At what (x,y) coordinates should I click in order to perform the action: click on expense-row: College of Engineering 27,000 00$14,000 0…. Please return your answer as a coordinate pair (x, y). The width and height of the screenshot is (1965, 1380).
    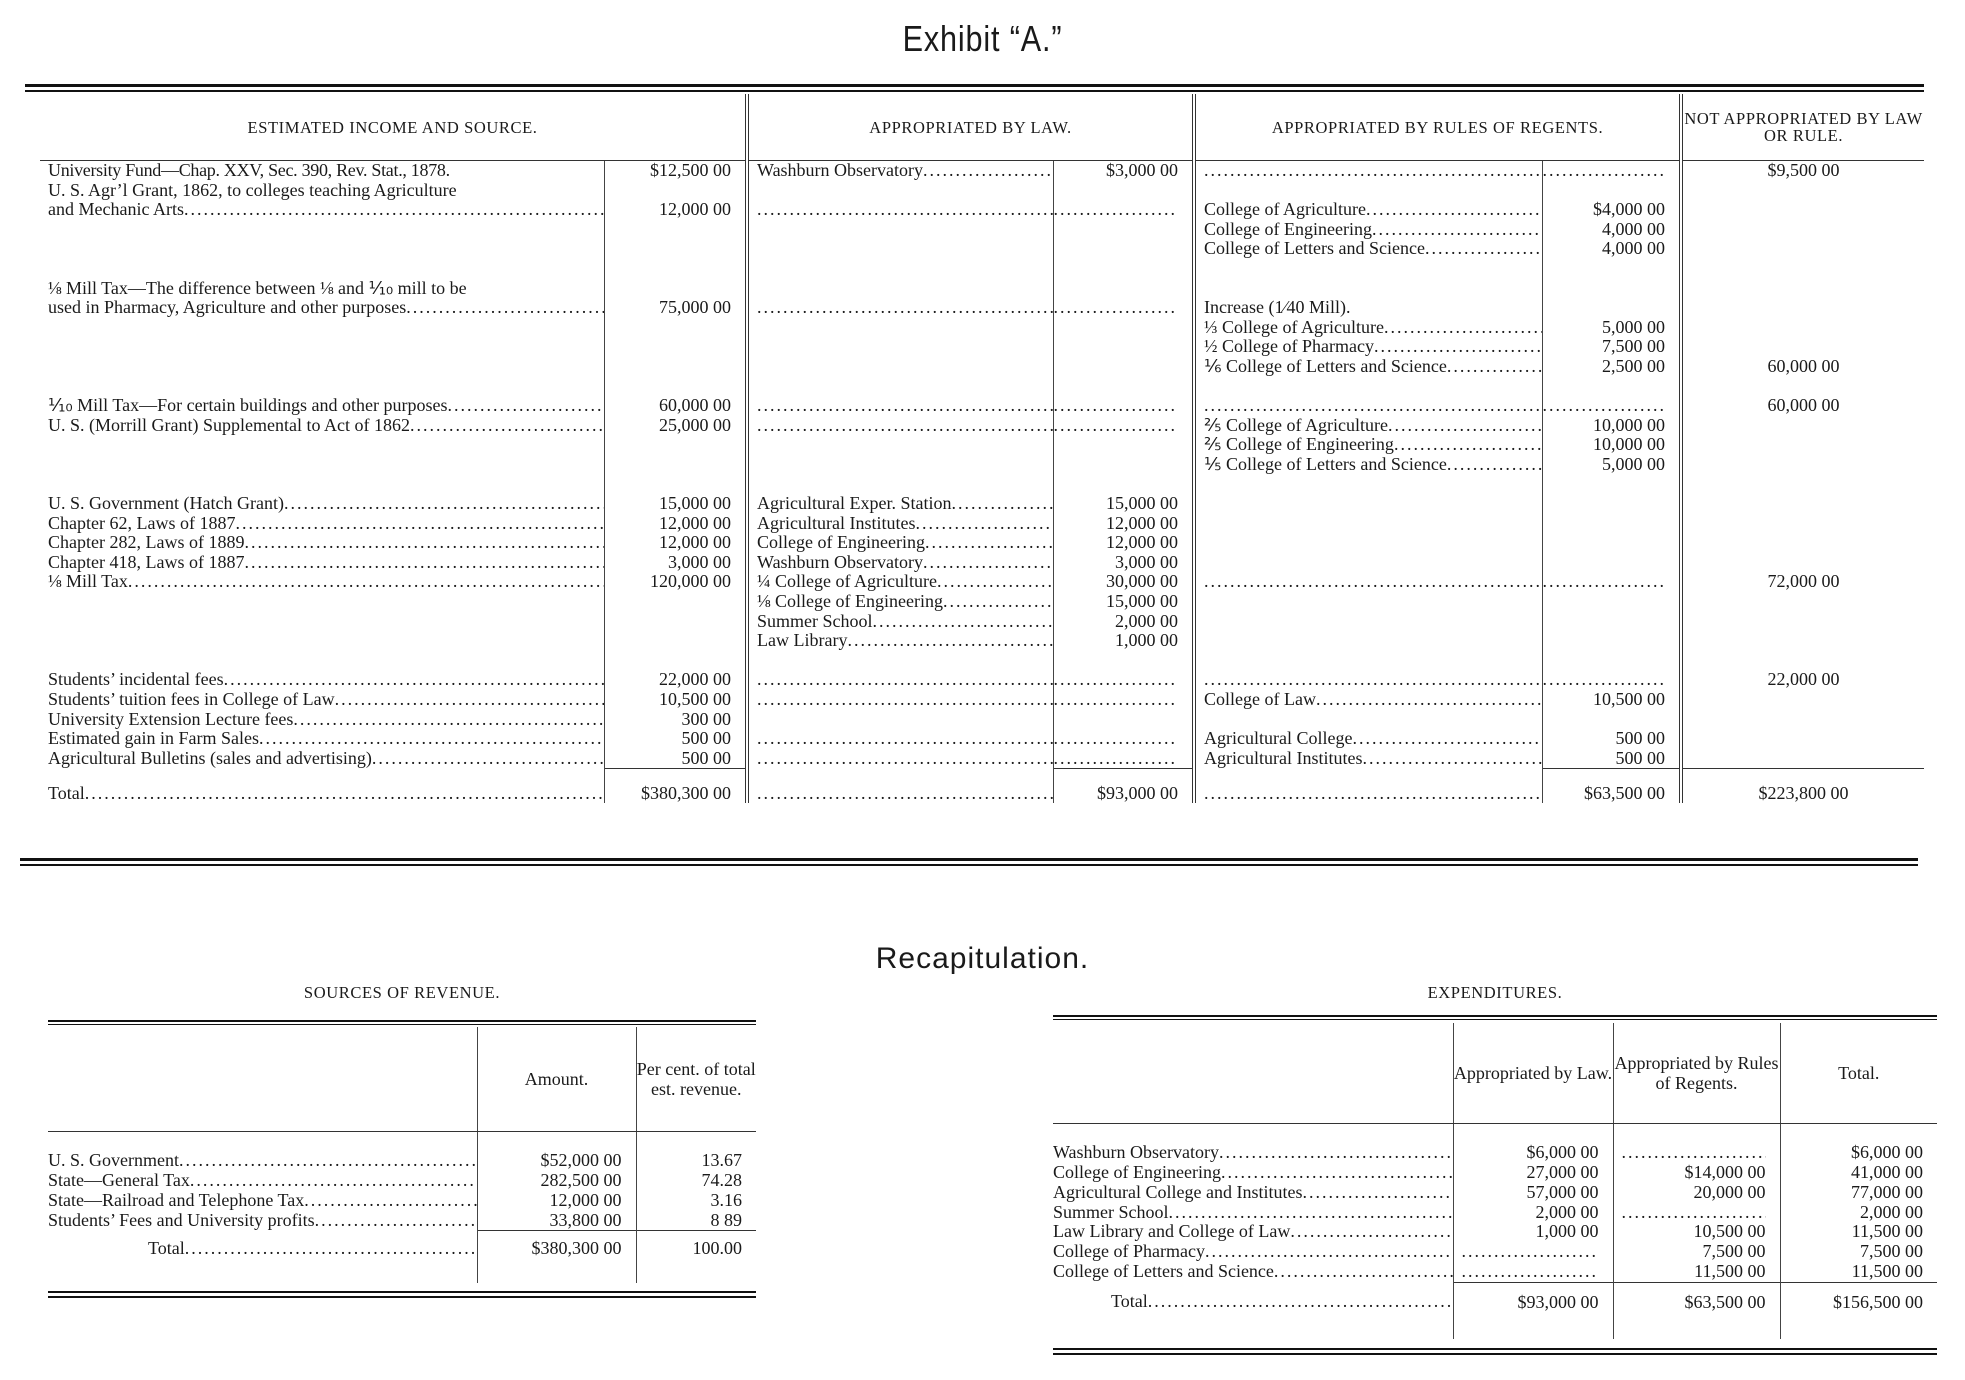
    Looking at the image, I should click on (1495, 1173).